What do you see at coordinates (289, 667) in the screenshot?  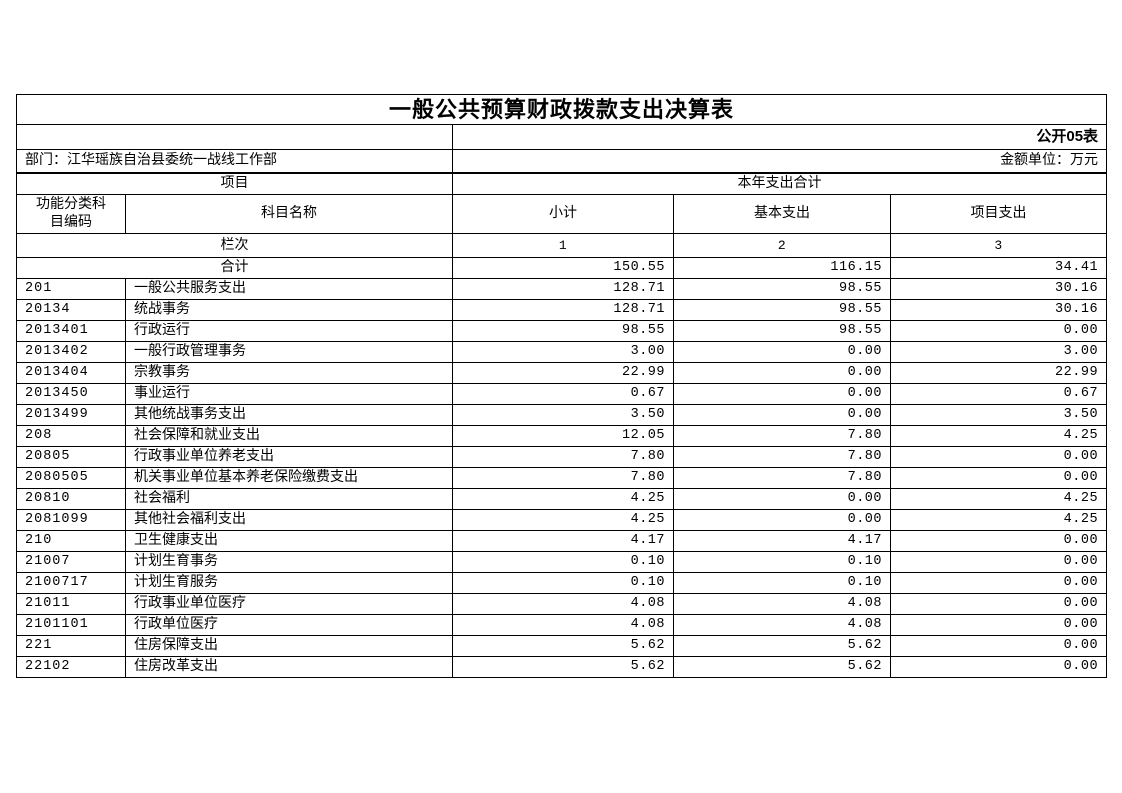 I see `subject-cell: 住房改革支出` at bounding box center [289, 667].